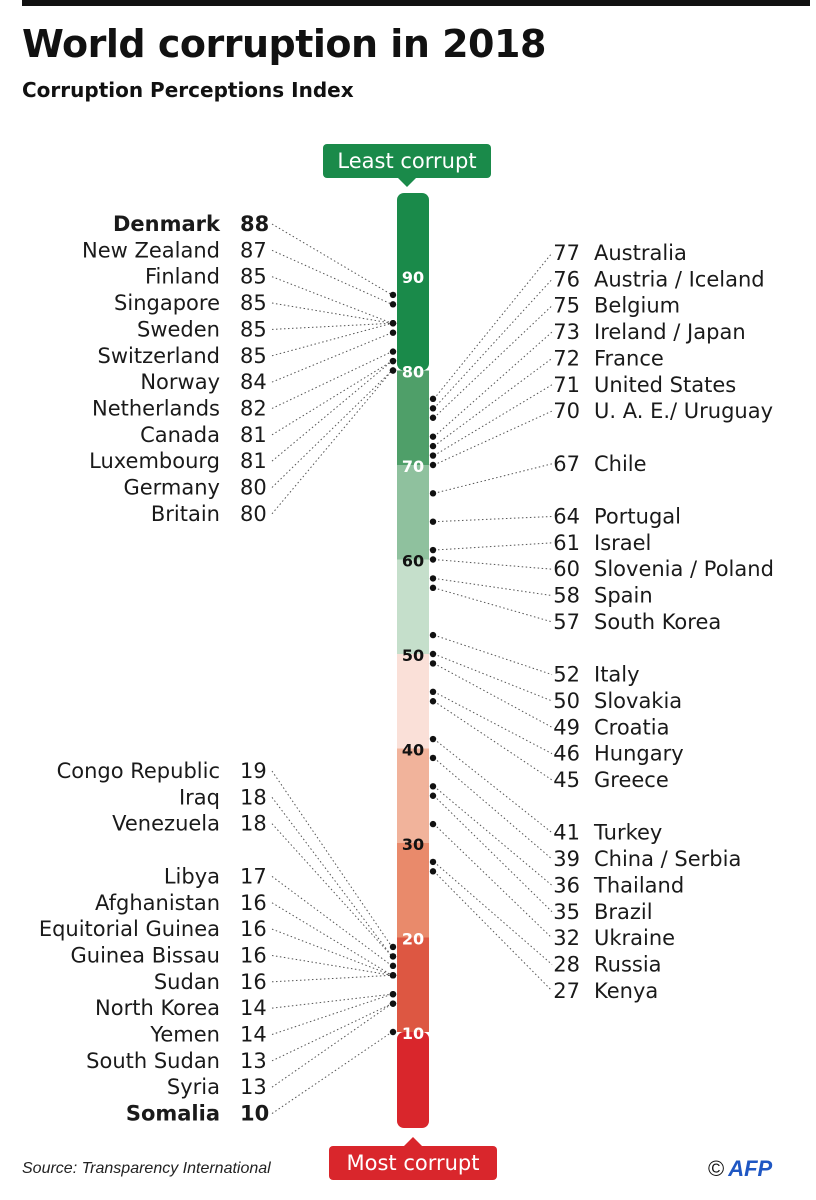 The height and width of the screenshot is (1200, 816). Describe the element at coordinates (171, 488) in the screenshot. I see `country-label-germany: Germany` at that location.